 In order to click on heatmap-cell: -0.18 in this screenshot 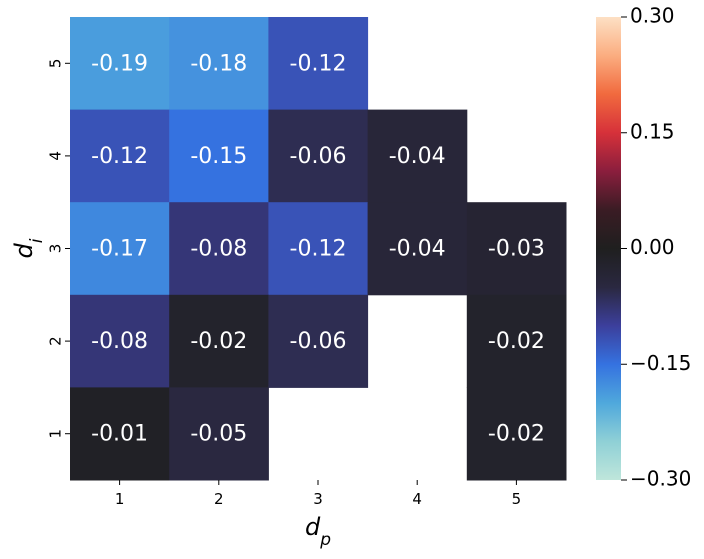, I will do `click(219, 64)`.